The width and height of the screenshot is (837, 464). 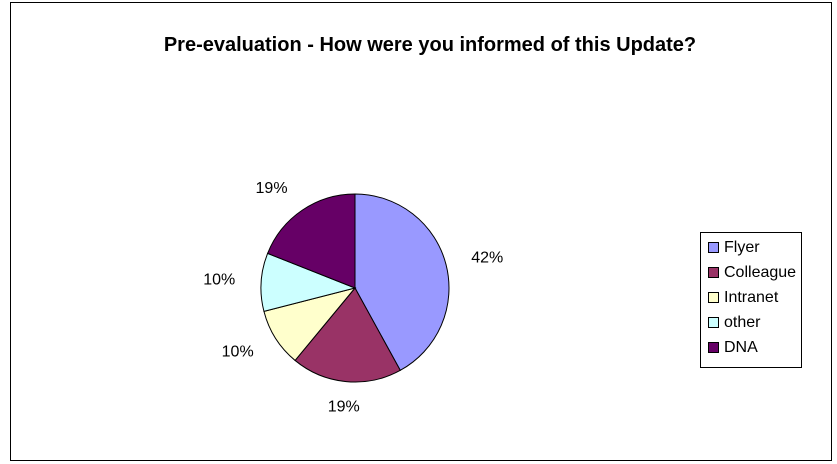 What do you see at coordinates (760, 272) in the screenshot?
I see `legend-label: Colleague` at bounding box center [760, 272].